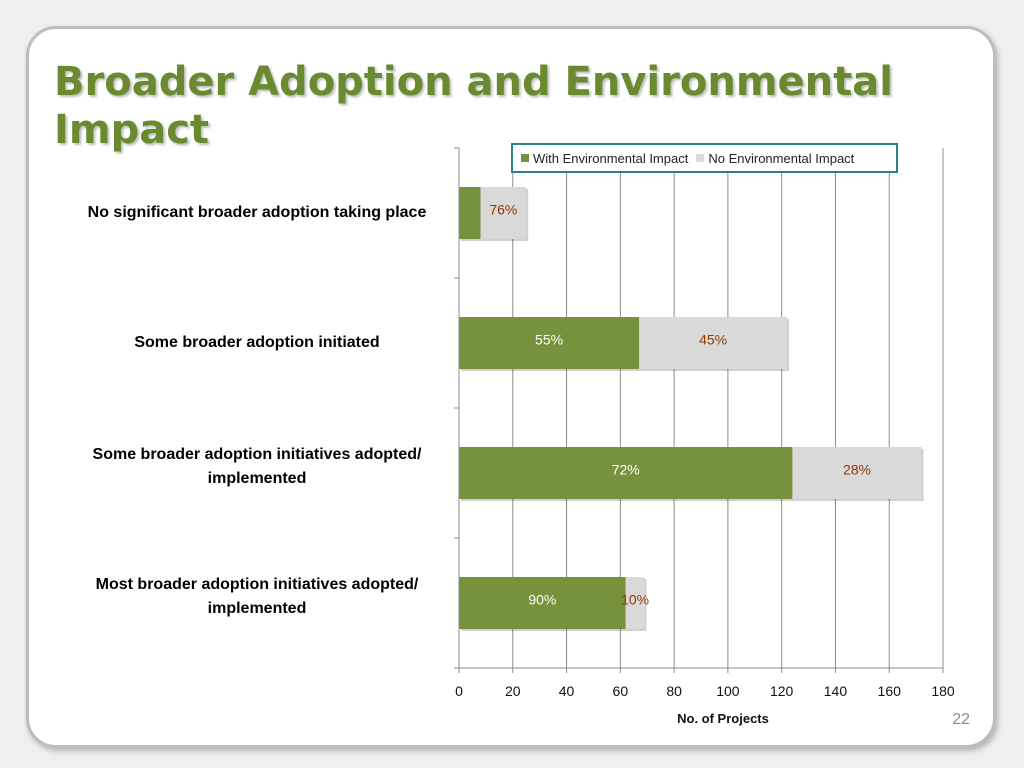 The height and width of the screenshot is (768, 1024). What do you see at coordinates (459, 691) in the screenshot?
I see `x-tick-label: 0` at bounding box center [459, 691].